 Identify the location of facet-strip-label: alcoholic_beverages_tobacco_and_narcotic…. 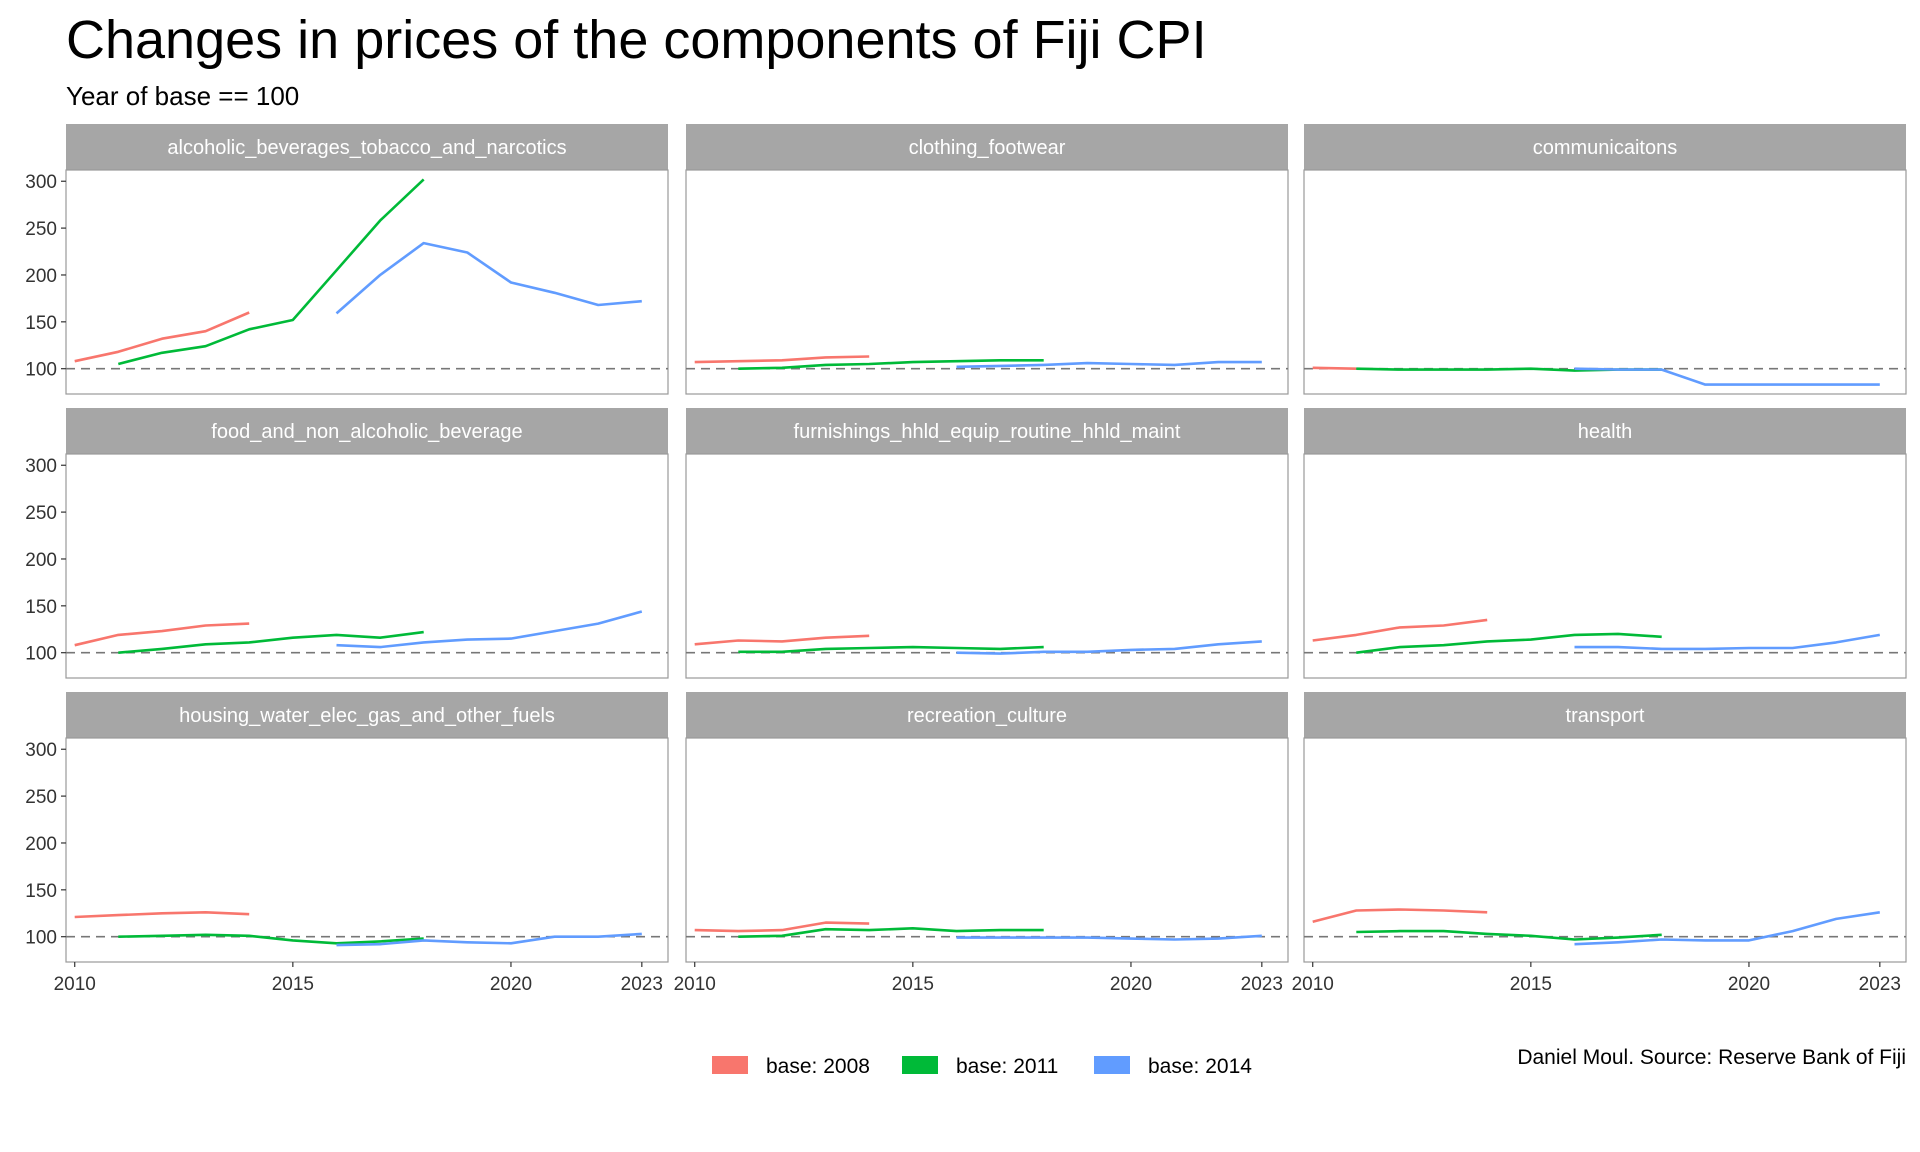
(366, 148).